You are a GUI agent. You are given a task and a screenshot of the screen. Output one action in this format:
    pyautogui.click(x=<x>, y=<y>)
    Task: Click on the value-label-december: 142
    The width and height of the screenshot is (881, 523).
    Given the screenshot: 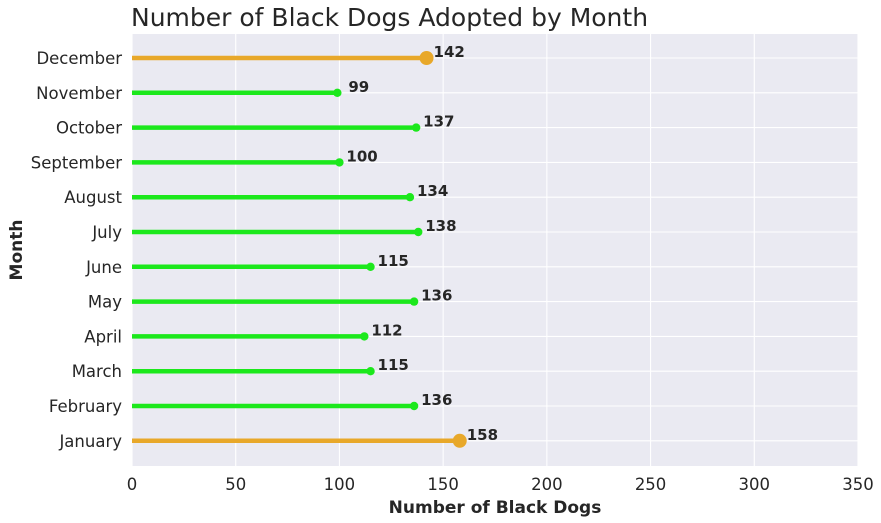 What is the action you would take?
    pyautogui.click(x=449, y=52)
    